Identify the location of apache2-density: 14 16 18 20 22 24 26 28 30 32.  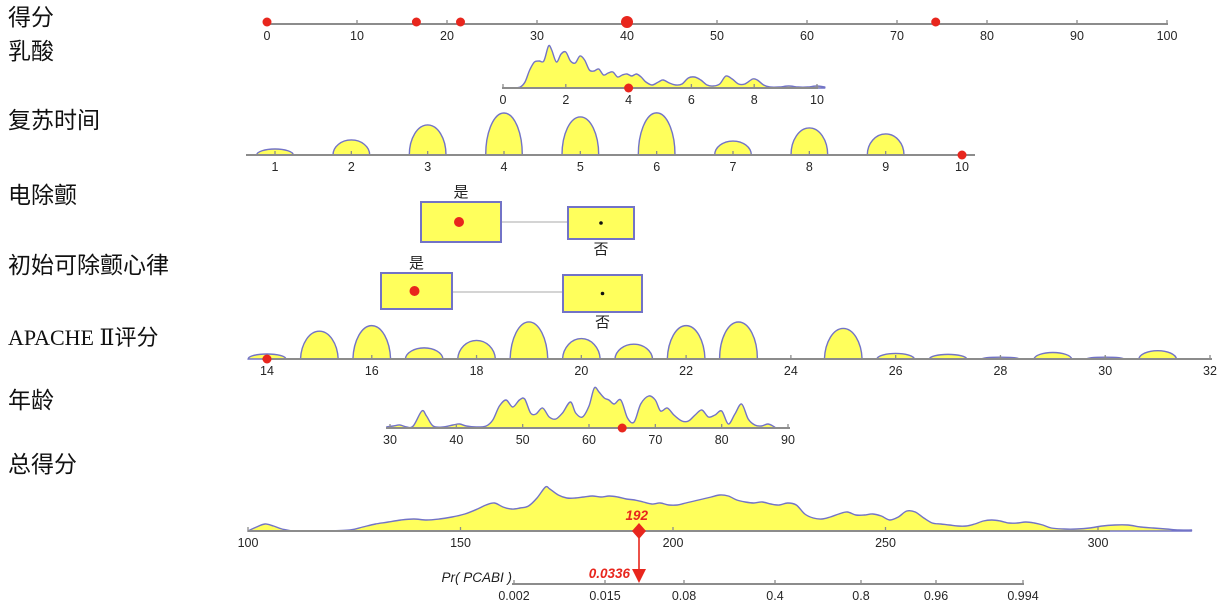
(732, 349).